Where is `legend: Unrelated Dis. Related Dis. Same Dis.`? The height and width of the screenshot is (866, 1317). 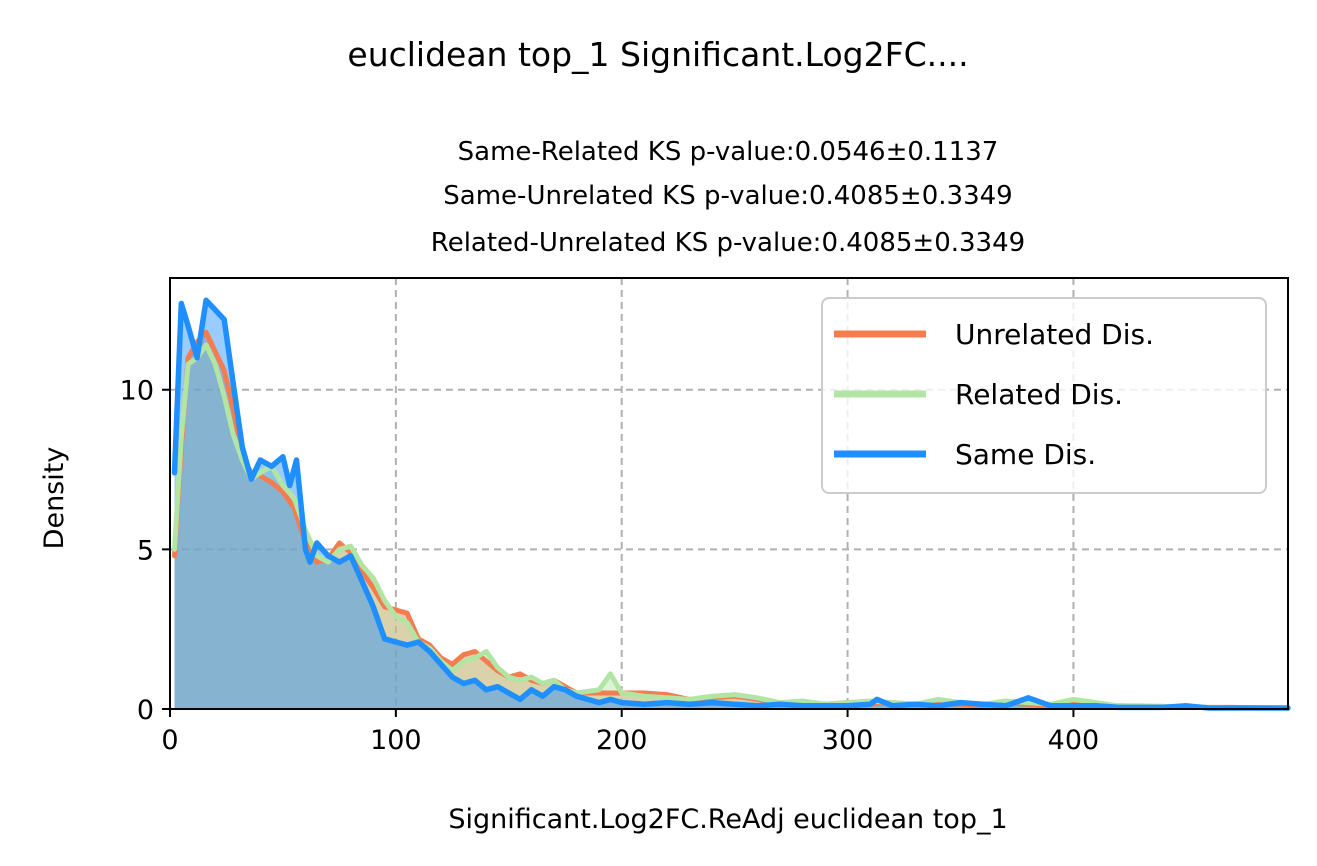 legend: Unrelated Dis. Related Dis. Same Dis. is located at coordinates (1044, 395).